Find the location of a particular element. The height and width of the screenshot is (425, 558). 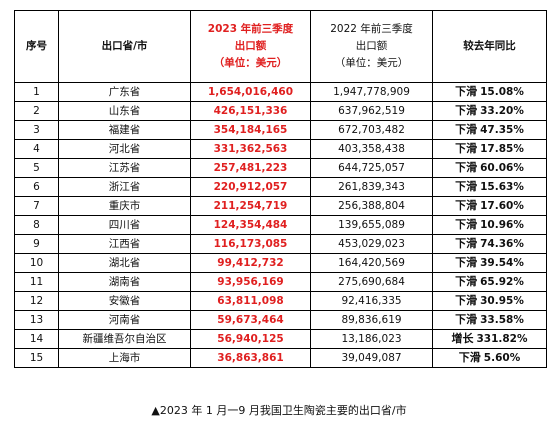

row-2022-value: 89,836,619 is located at coordinates (371, 320).